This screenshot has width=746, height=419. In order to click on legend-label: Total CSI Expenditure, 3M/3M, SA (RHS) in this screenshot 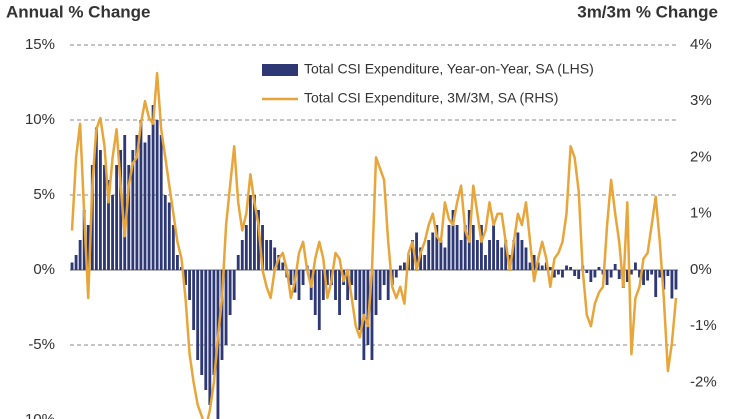, I will do `click(431, 98)`.